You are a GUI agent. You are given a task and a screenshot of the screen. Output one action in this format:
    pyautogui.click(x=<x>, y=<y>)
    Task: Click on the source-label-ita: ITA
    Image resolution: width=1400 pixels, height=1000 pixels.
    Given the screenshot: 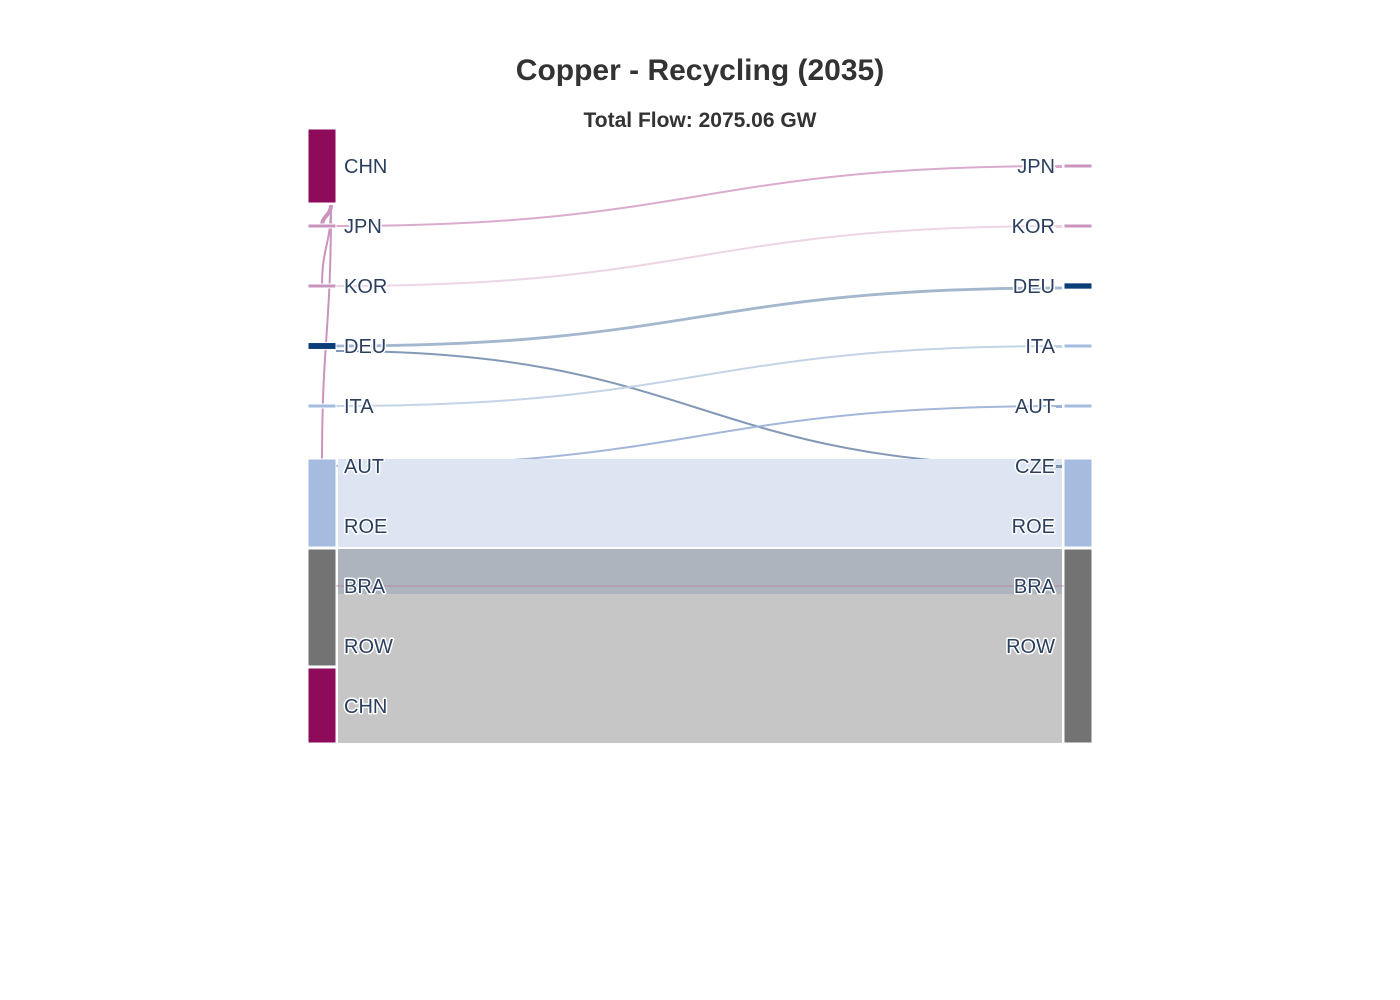 What is the action you would take?
    pyautogui.click(x=359, y=407)
    